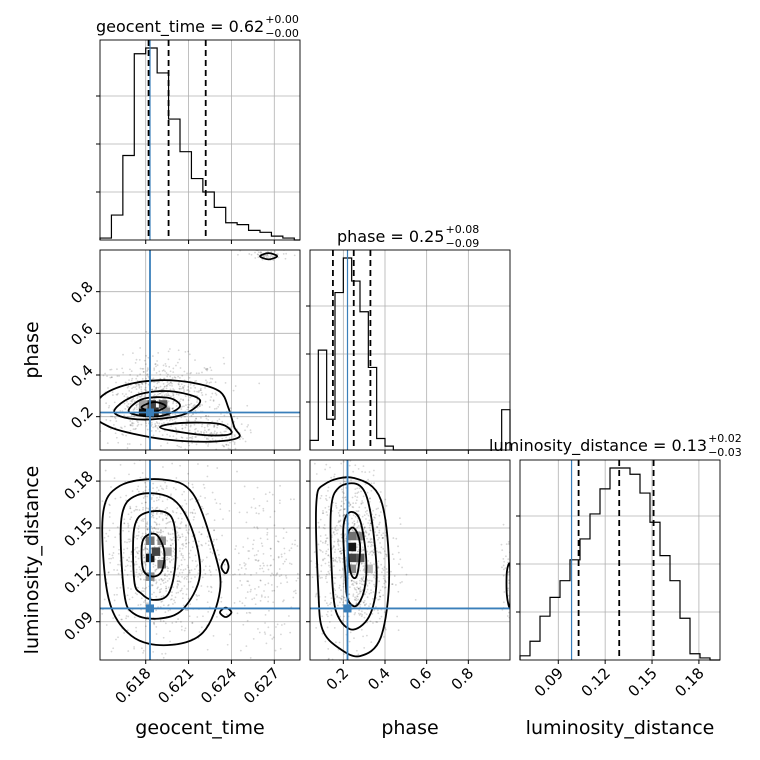 Image resolution: width=760 pixels, height=760 pixels. What do you see at coordinates (643, 682) in the screenshot?
I see `x-tick-label: 0.15` at bounding box center [643, 682].